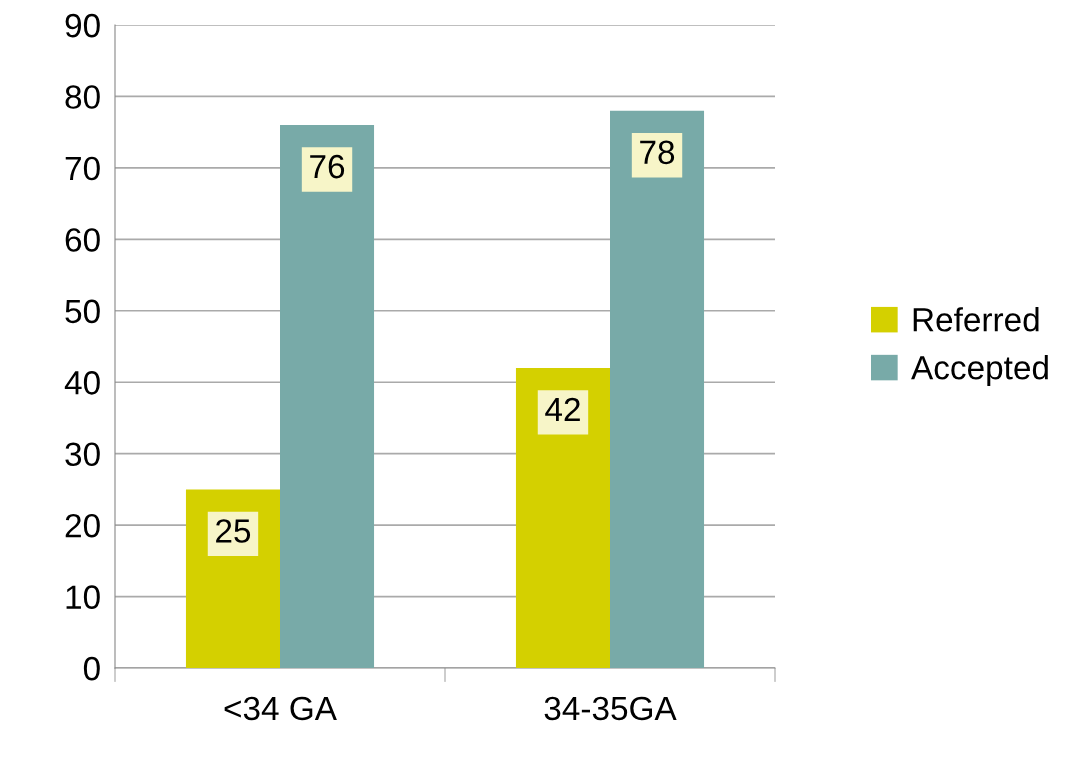 The height and width of the screenshot is (760, 1076). What do you see at coordinates (82, 454) in the screenshot?
I see `y-tick-label: 30` at bounding box center [82, 454].